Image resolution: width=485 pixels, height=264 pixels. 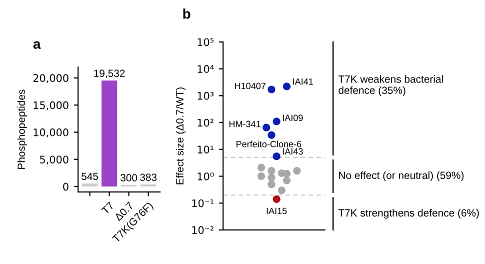 What do you see at coordinates (109, 74) in the screenshot?
I see `data-label: 19,532` at bounding box center [109, 74].